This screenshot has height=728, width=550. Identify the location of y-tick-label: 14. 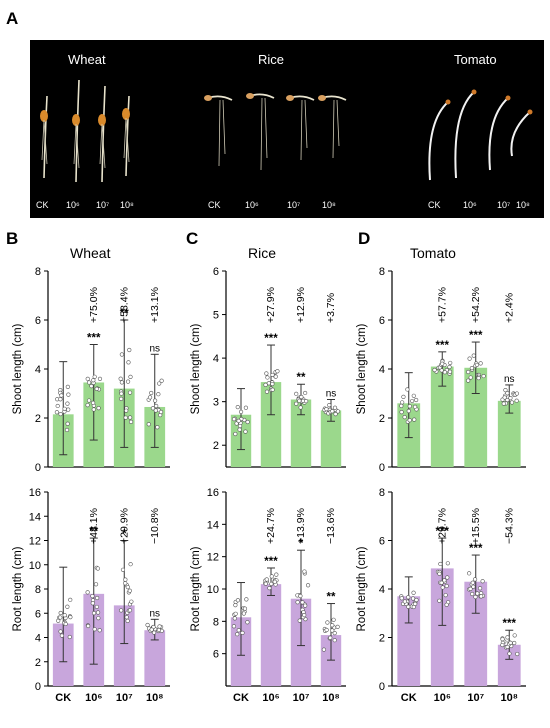
(213, 525).